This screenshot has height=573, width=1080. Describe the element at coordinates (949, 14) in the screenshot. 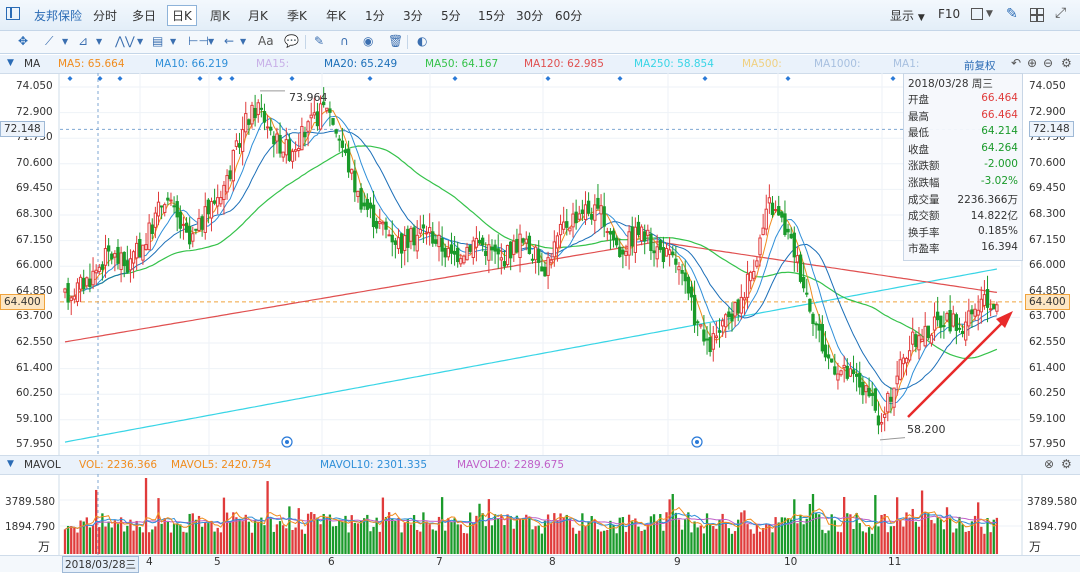

I see `f10-button: F10` at that location.